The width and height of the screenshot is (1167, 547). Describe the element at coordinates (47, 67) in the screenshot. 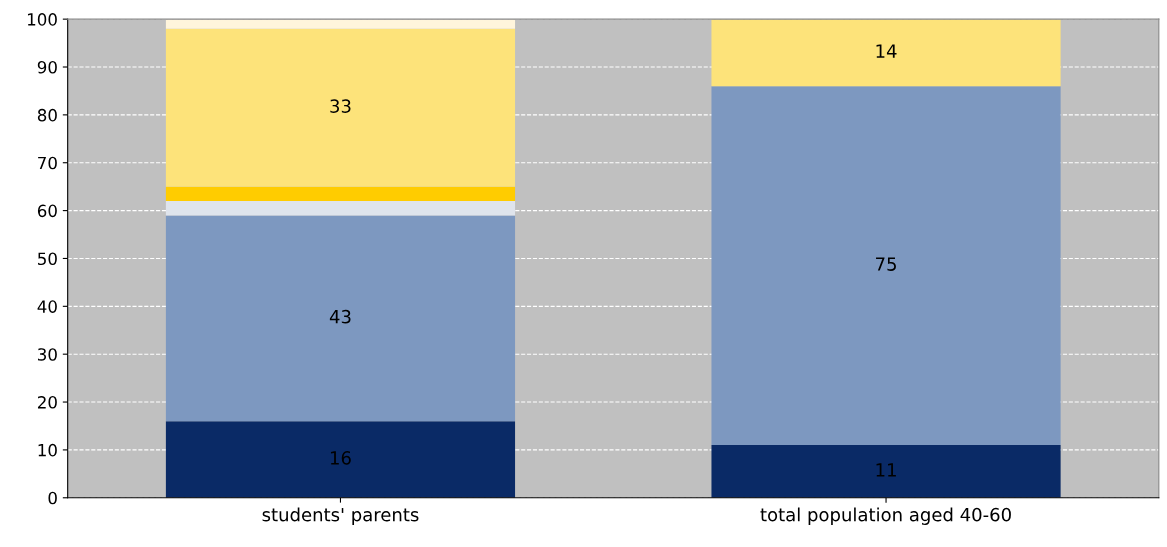

I see `y-tick-label: 90` at that location.